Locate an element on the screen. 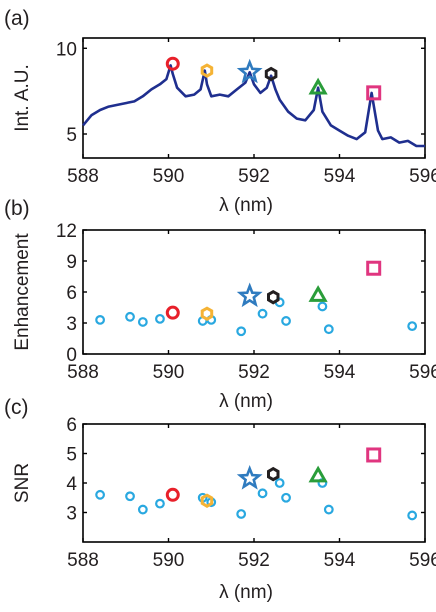 This screenshot has width=436, height=612. y-axis-label: Int. A.U. is located at coordinates (22, 98).